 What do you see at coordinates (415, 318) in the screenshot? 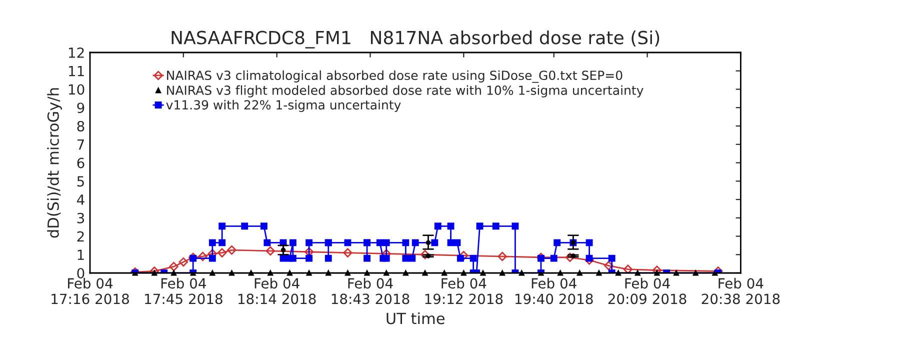
I see `x-axis-title: UT time` at bounding box center [415, 318].